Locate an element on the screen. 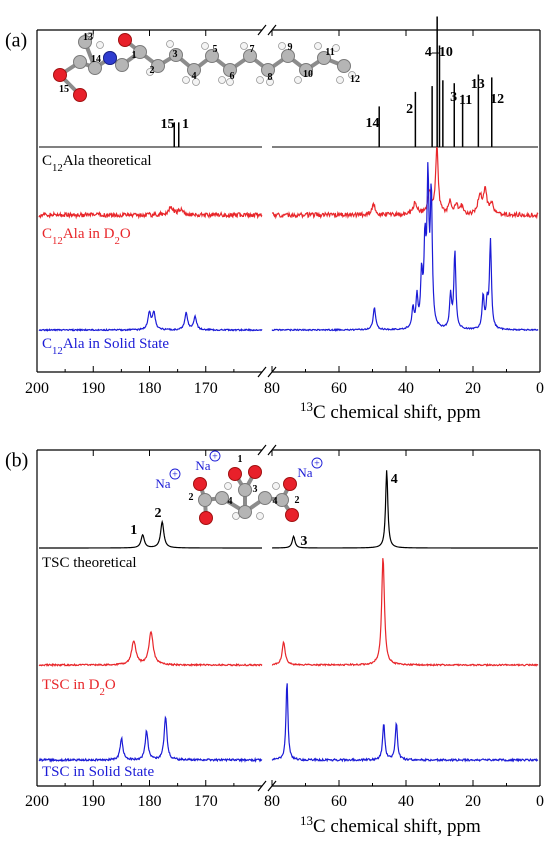 The height and width of the screenshot is (855, 550). peak-labels: 1 2 3 4 is located at coordinates (264, 510).